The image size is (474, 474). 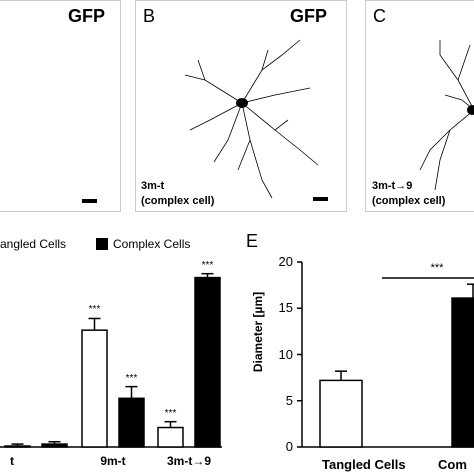 I want to click on panel-a-gfp: GFP, so click(x=87, y=16).